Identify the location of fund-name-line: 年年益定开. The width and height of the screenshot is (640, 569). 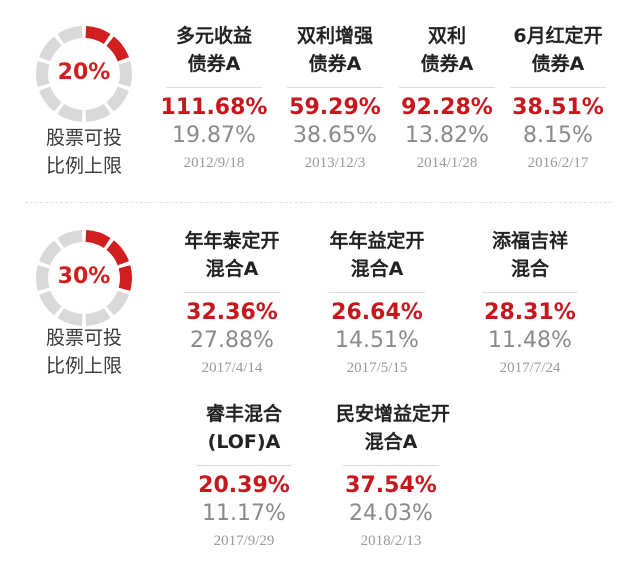
(377, 241).